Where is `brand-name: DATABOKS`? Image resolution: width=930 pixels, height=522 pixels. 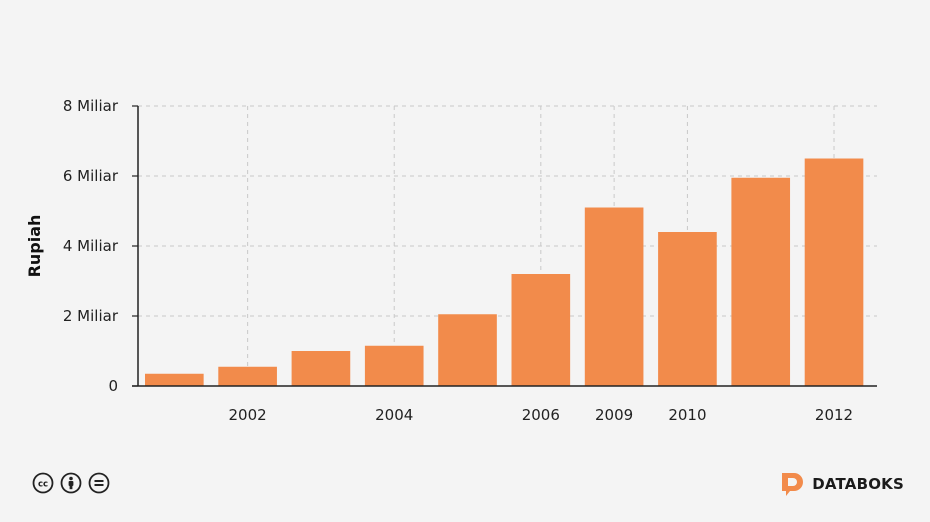 brand-name: DATABOKS is located at coordinates (858, 484).